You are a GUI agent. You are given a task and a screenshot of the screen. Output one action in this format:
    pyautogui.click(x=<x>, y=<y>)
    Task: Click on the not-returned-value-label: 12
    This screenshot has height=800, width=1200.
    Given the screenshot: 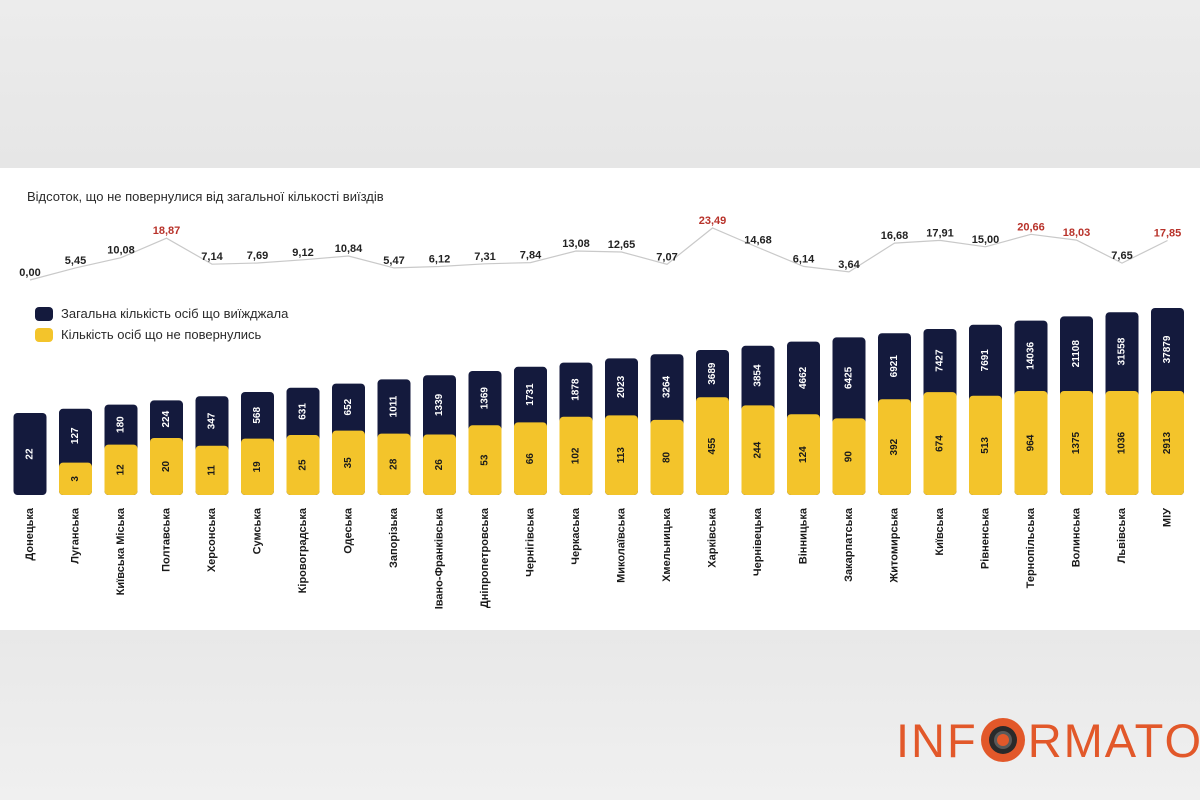 What is the action you would take?
    pyautogui.click(x=121, y=470)
    